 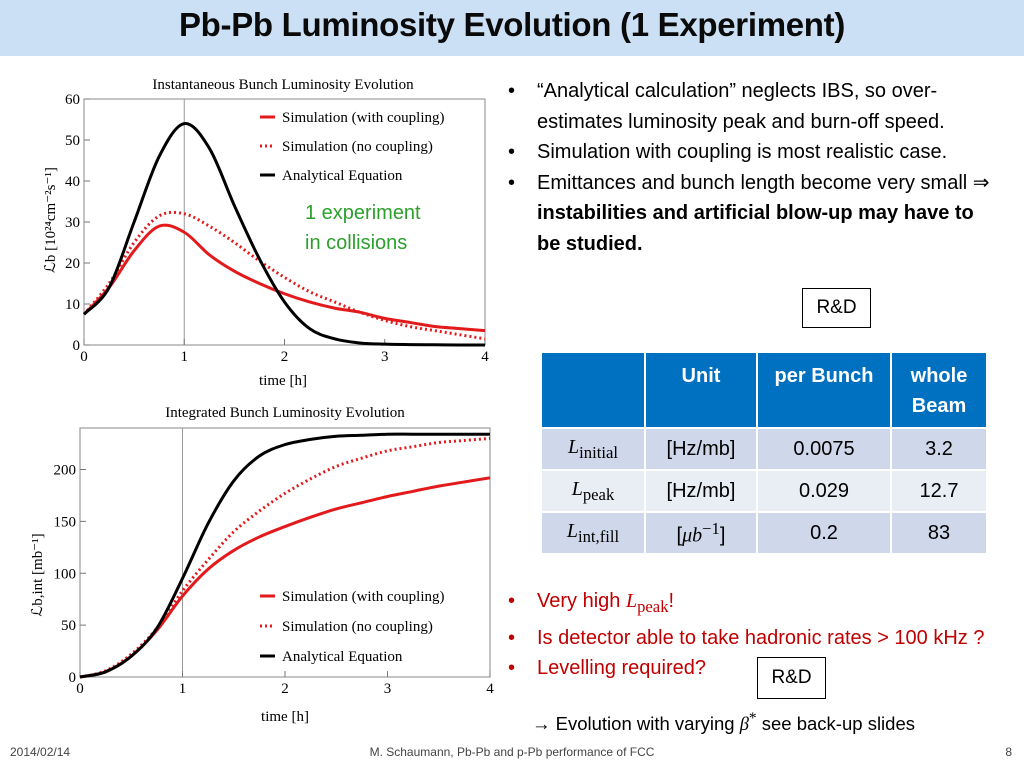 I want to click on annotation-line: in collisions, so click(x=356, y=243).